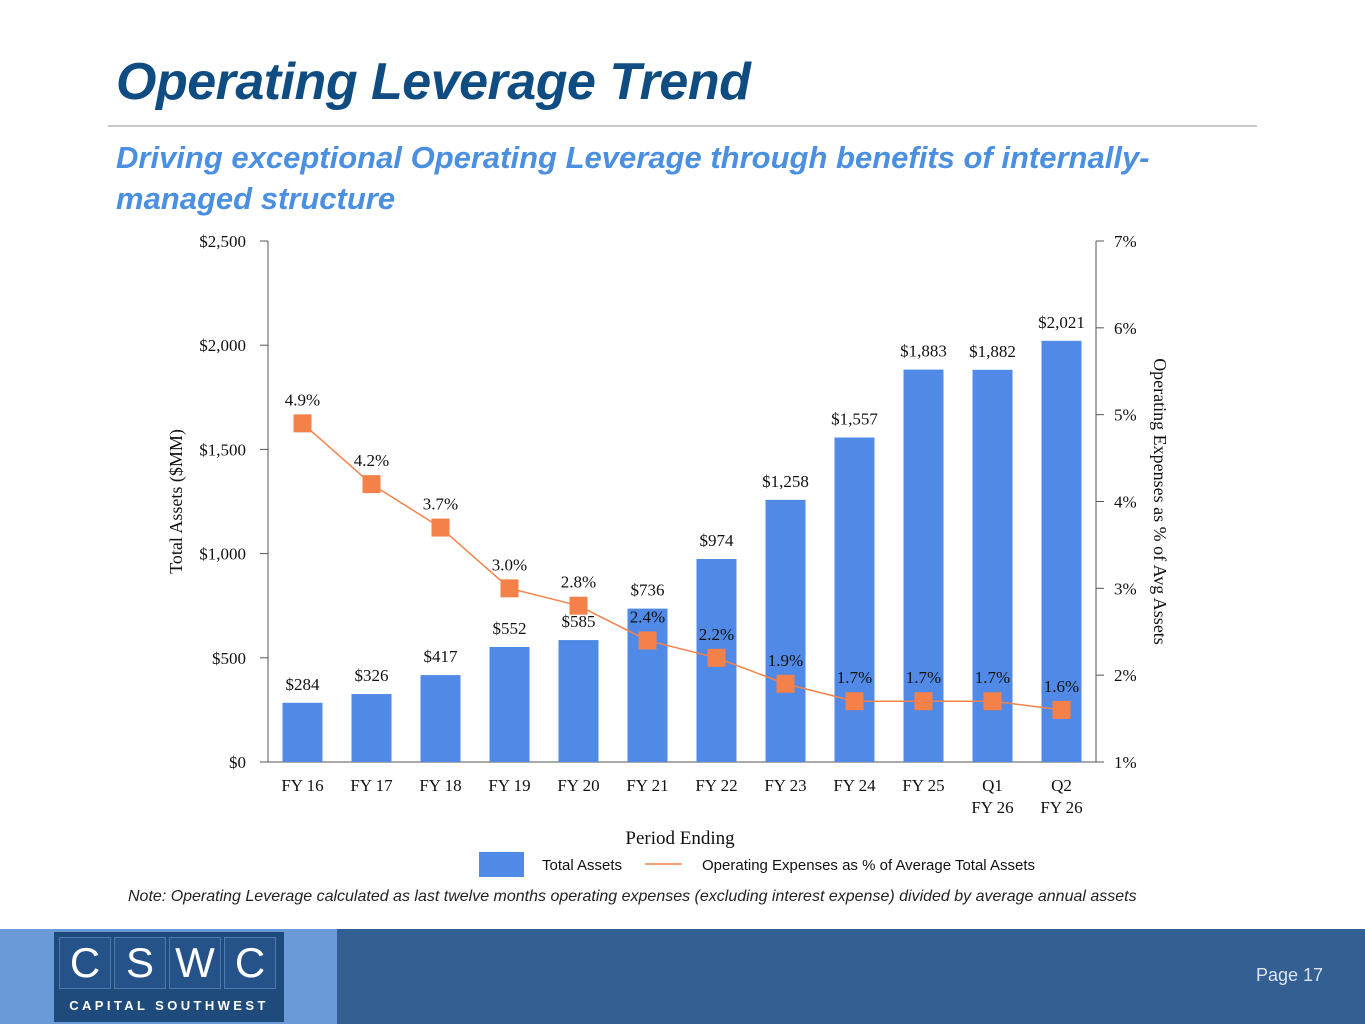 The height and width of the screenshot is (1024, 1365). What do you see at coordinates (222, 241) in the screenshot?
I see `y-tick-label-left: $2,500` at bounding box center [222, 241].